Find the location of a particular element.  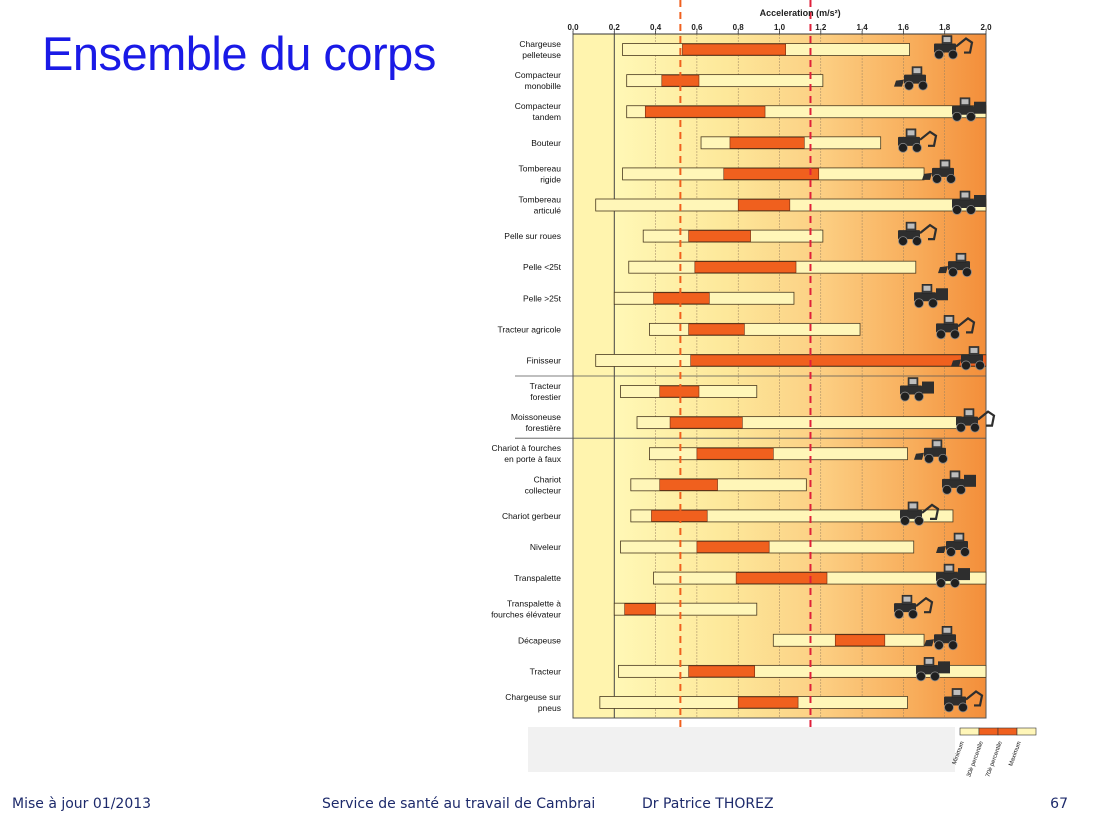

category-label: fourches élévateur is located at coordinates (526, 615).